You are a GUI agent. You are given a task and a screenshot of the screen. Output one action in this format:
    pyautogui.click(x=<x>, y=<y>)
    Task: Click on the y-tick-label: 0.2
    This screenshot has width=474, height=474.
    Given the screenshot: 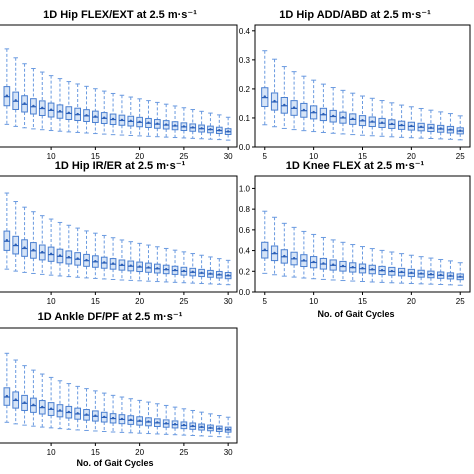 What is the action you would take?
    pyautogui.click(x=245, y=89)
    